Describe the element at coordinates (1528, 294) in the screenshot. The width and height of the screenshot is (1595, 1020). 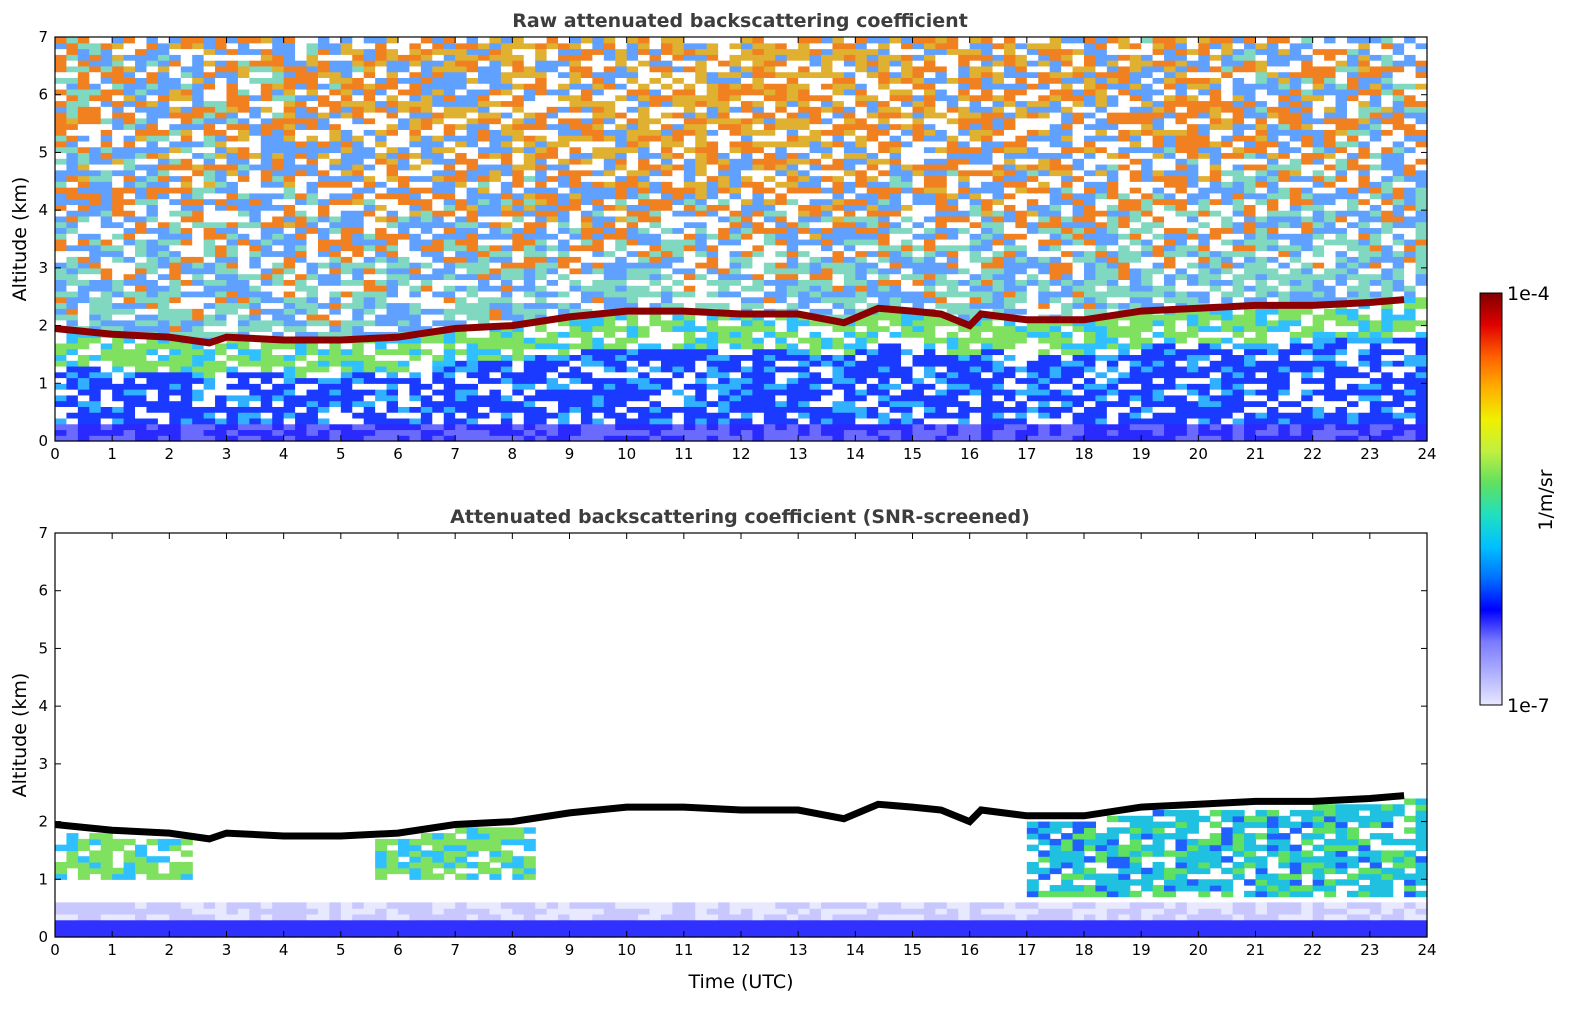
I see `colorbar-max-label: 1e-4` at that location.